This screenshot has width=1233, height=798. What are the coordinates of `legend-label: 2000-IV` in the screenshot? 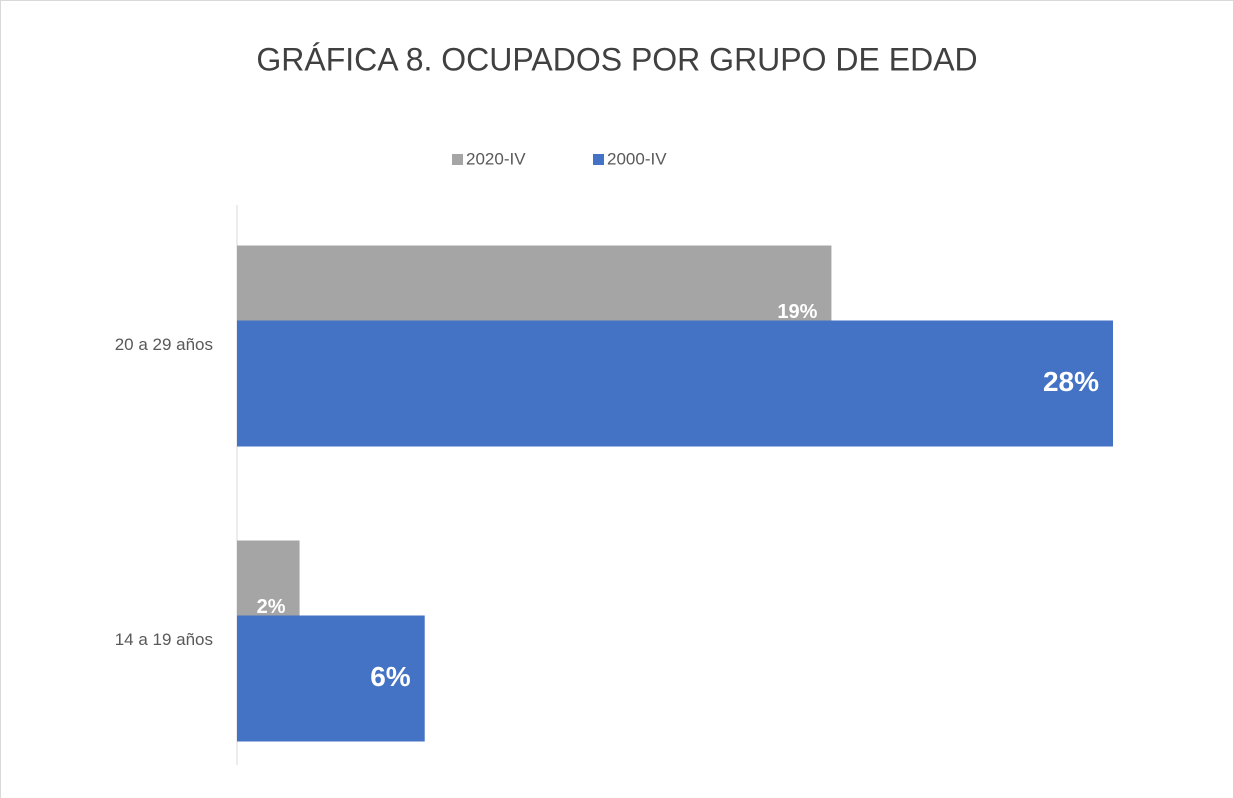 It's located at (637, 158).